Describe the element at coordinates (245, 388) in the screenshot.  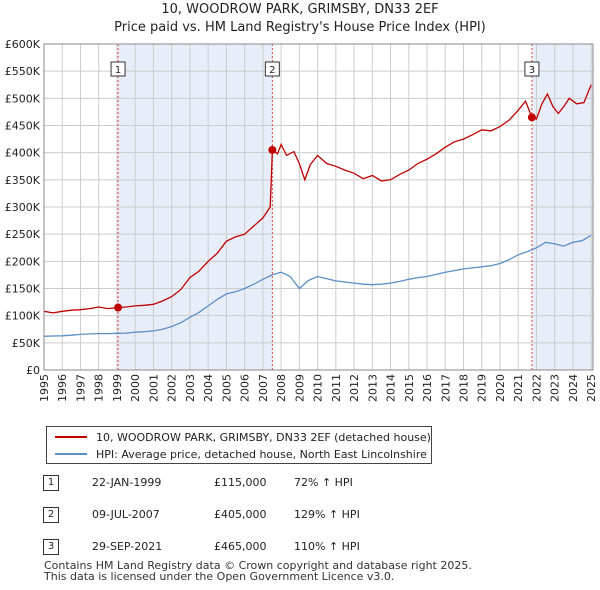
I see `x-tick-label: 2006` at that location.